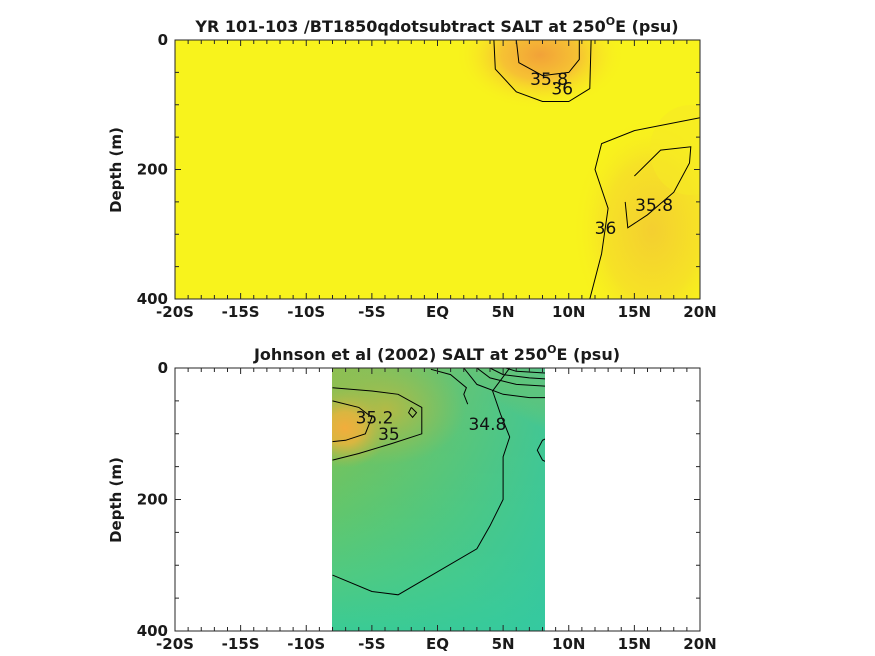 The width and height of the screenshot is (875, 656). Describe the element at coordinates (389, 435) in the screenshot. I see `contour-label: 35` at that location.